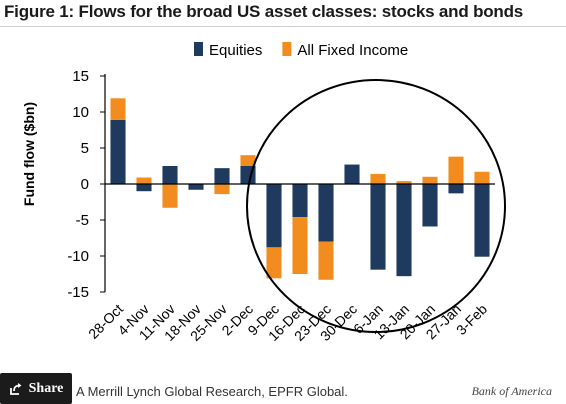  I want to click on share-label: Share, so click(46, 388).